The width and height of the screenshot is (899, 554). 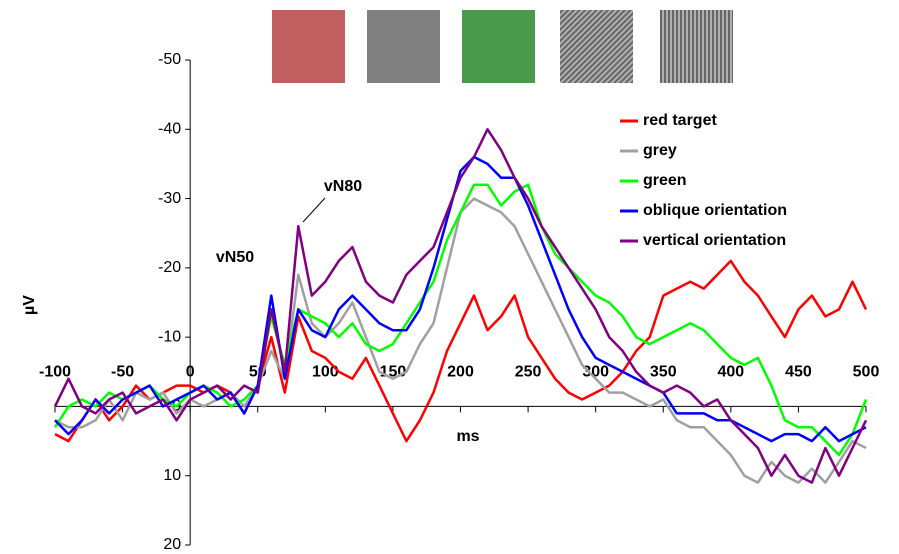 I want to click on annotation-leader, so click(x=314, y=210).